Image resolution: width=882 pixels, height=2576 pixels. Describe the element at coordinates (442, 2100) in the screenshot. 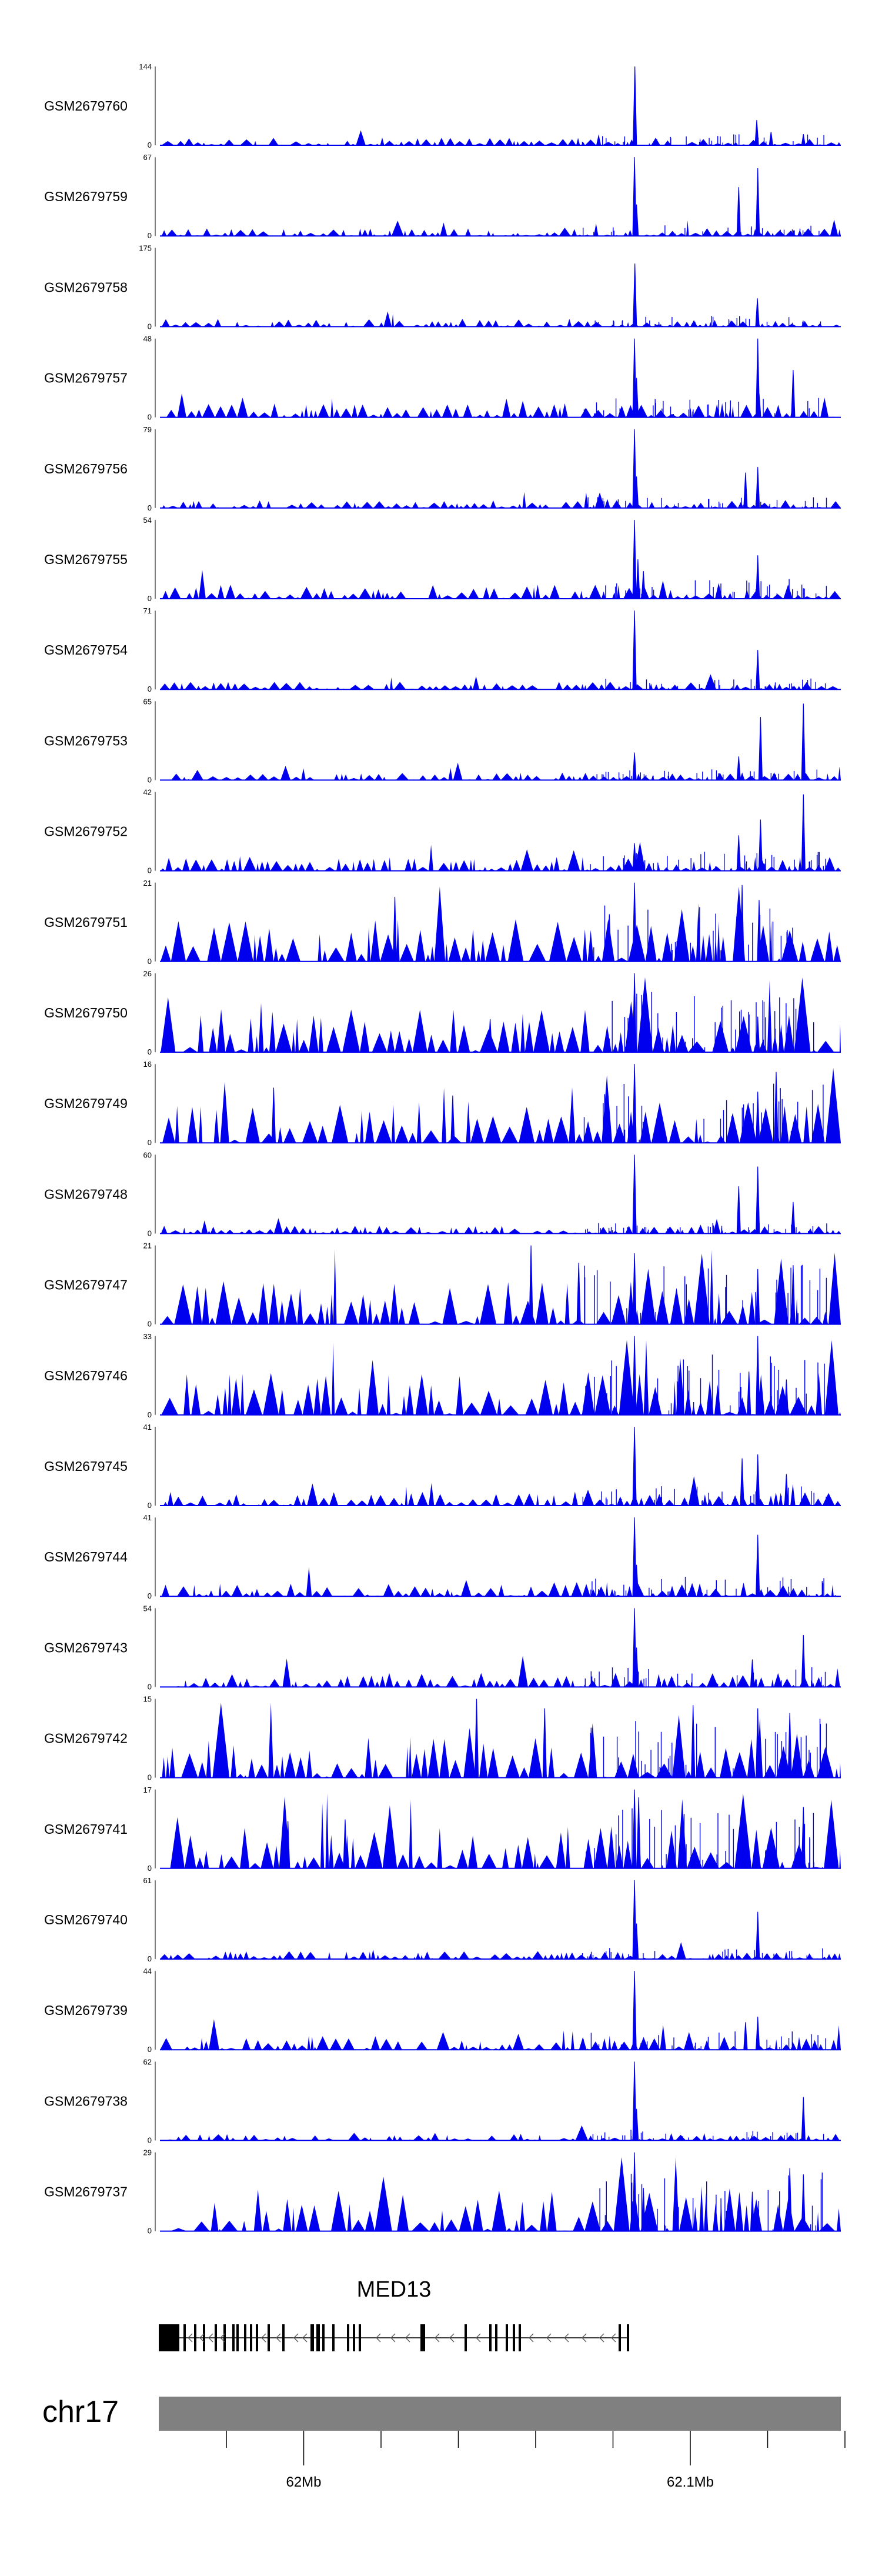

I see `coverage-track: GSM2679738 62 0` at that location.